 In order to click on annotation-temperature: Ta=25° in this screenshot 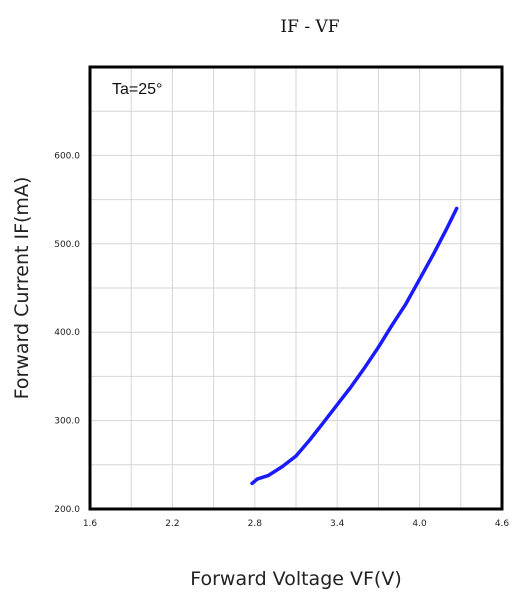, I will do `click(137, 89)`.